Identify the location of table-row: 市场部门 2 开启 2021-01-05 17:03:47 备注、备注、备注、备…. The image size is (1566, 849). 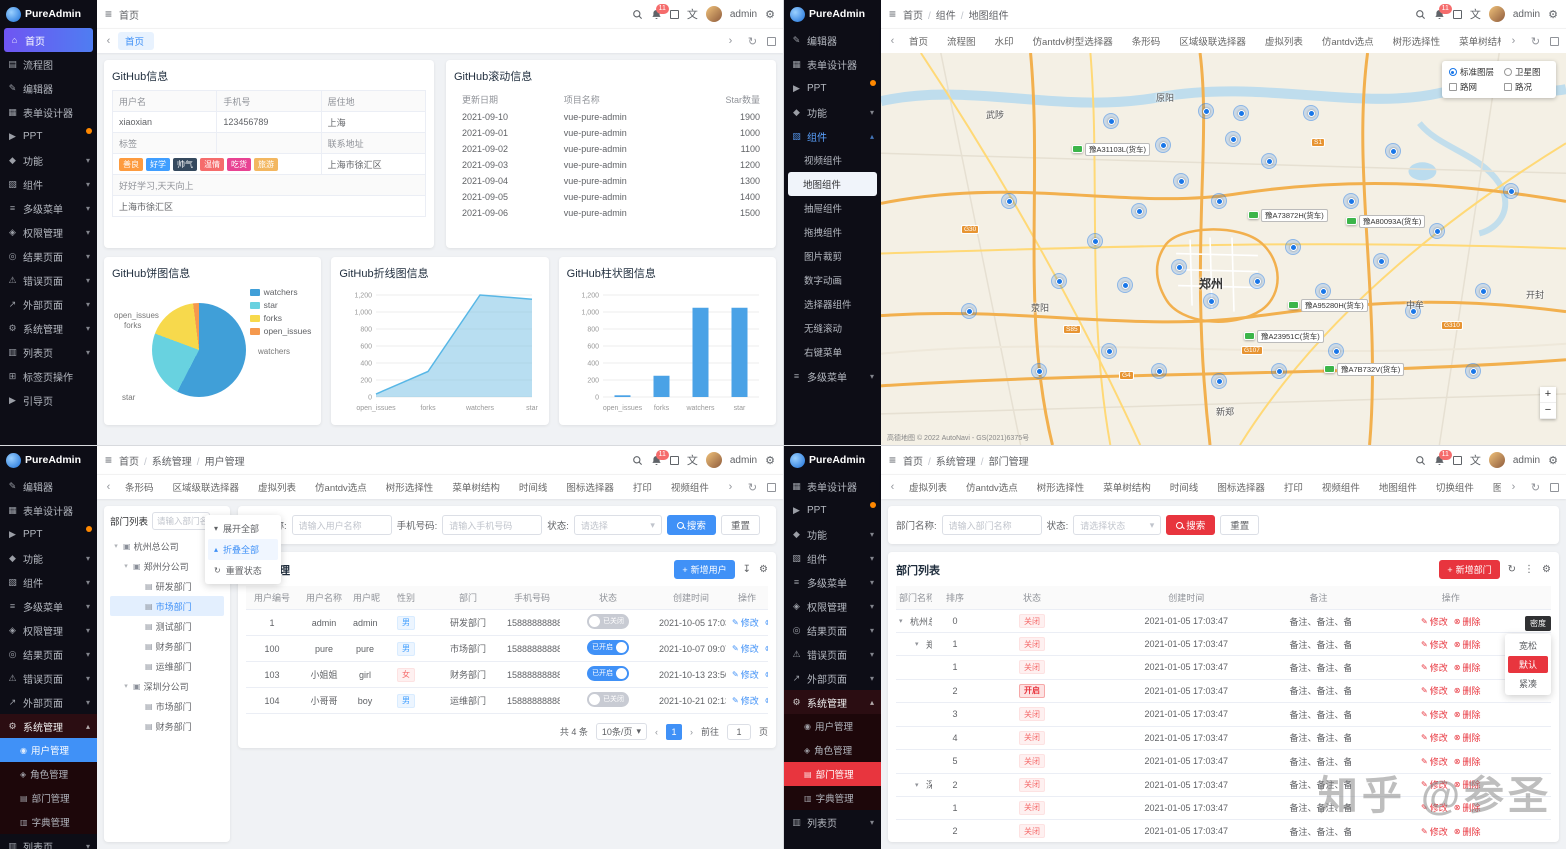
(1223, 691).